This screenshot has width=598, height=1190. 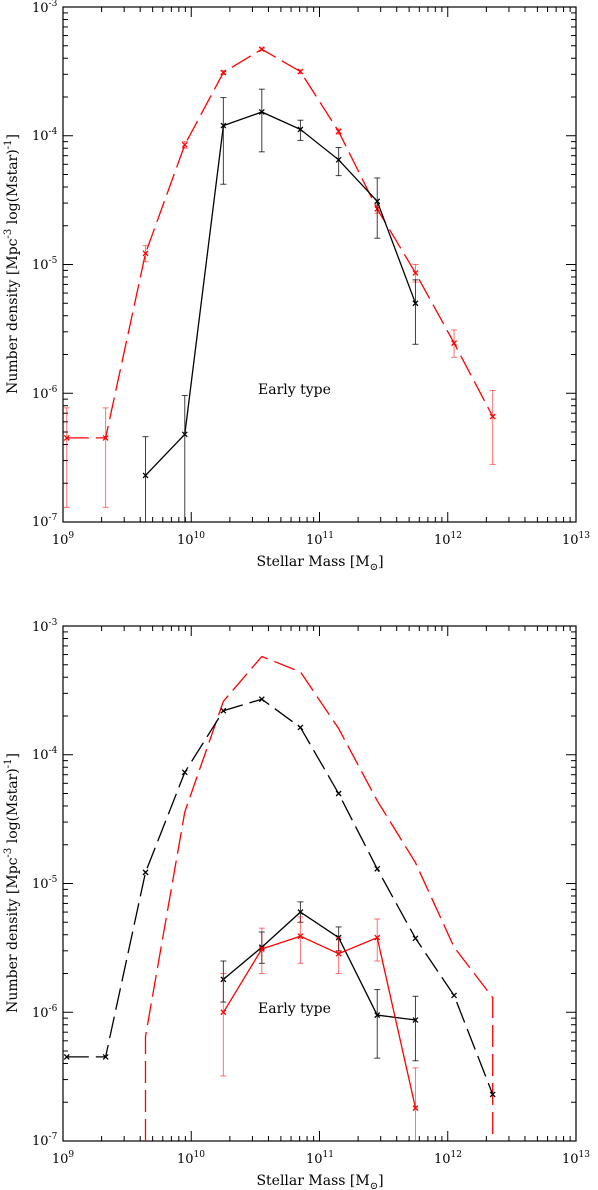 What do you see at coordinates (294, 1009) in the screenshot?
I see `annotation-early-type-2: Early type` at bounding box center [294, 1009].